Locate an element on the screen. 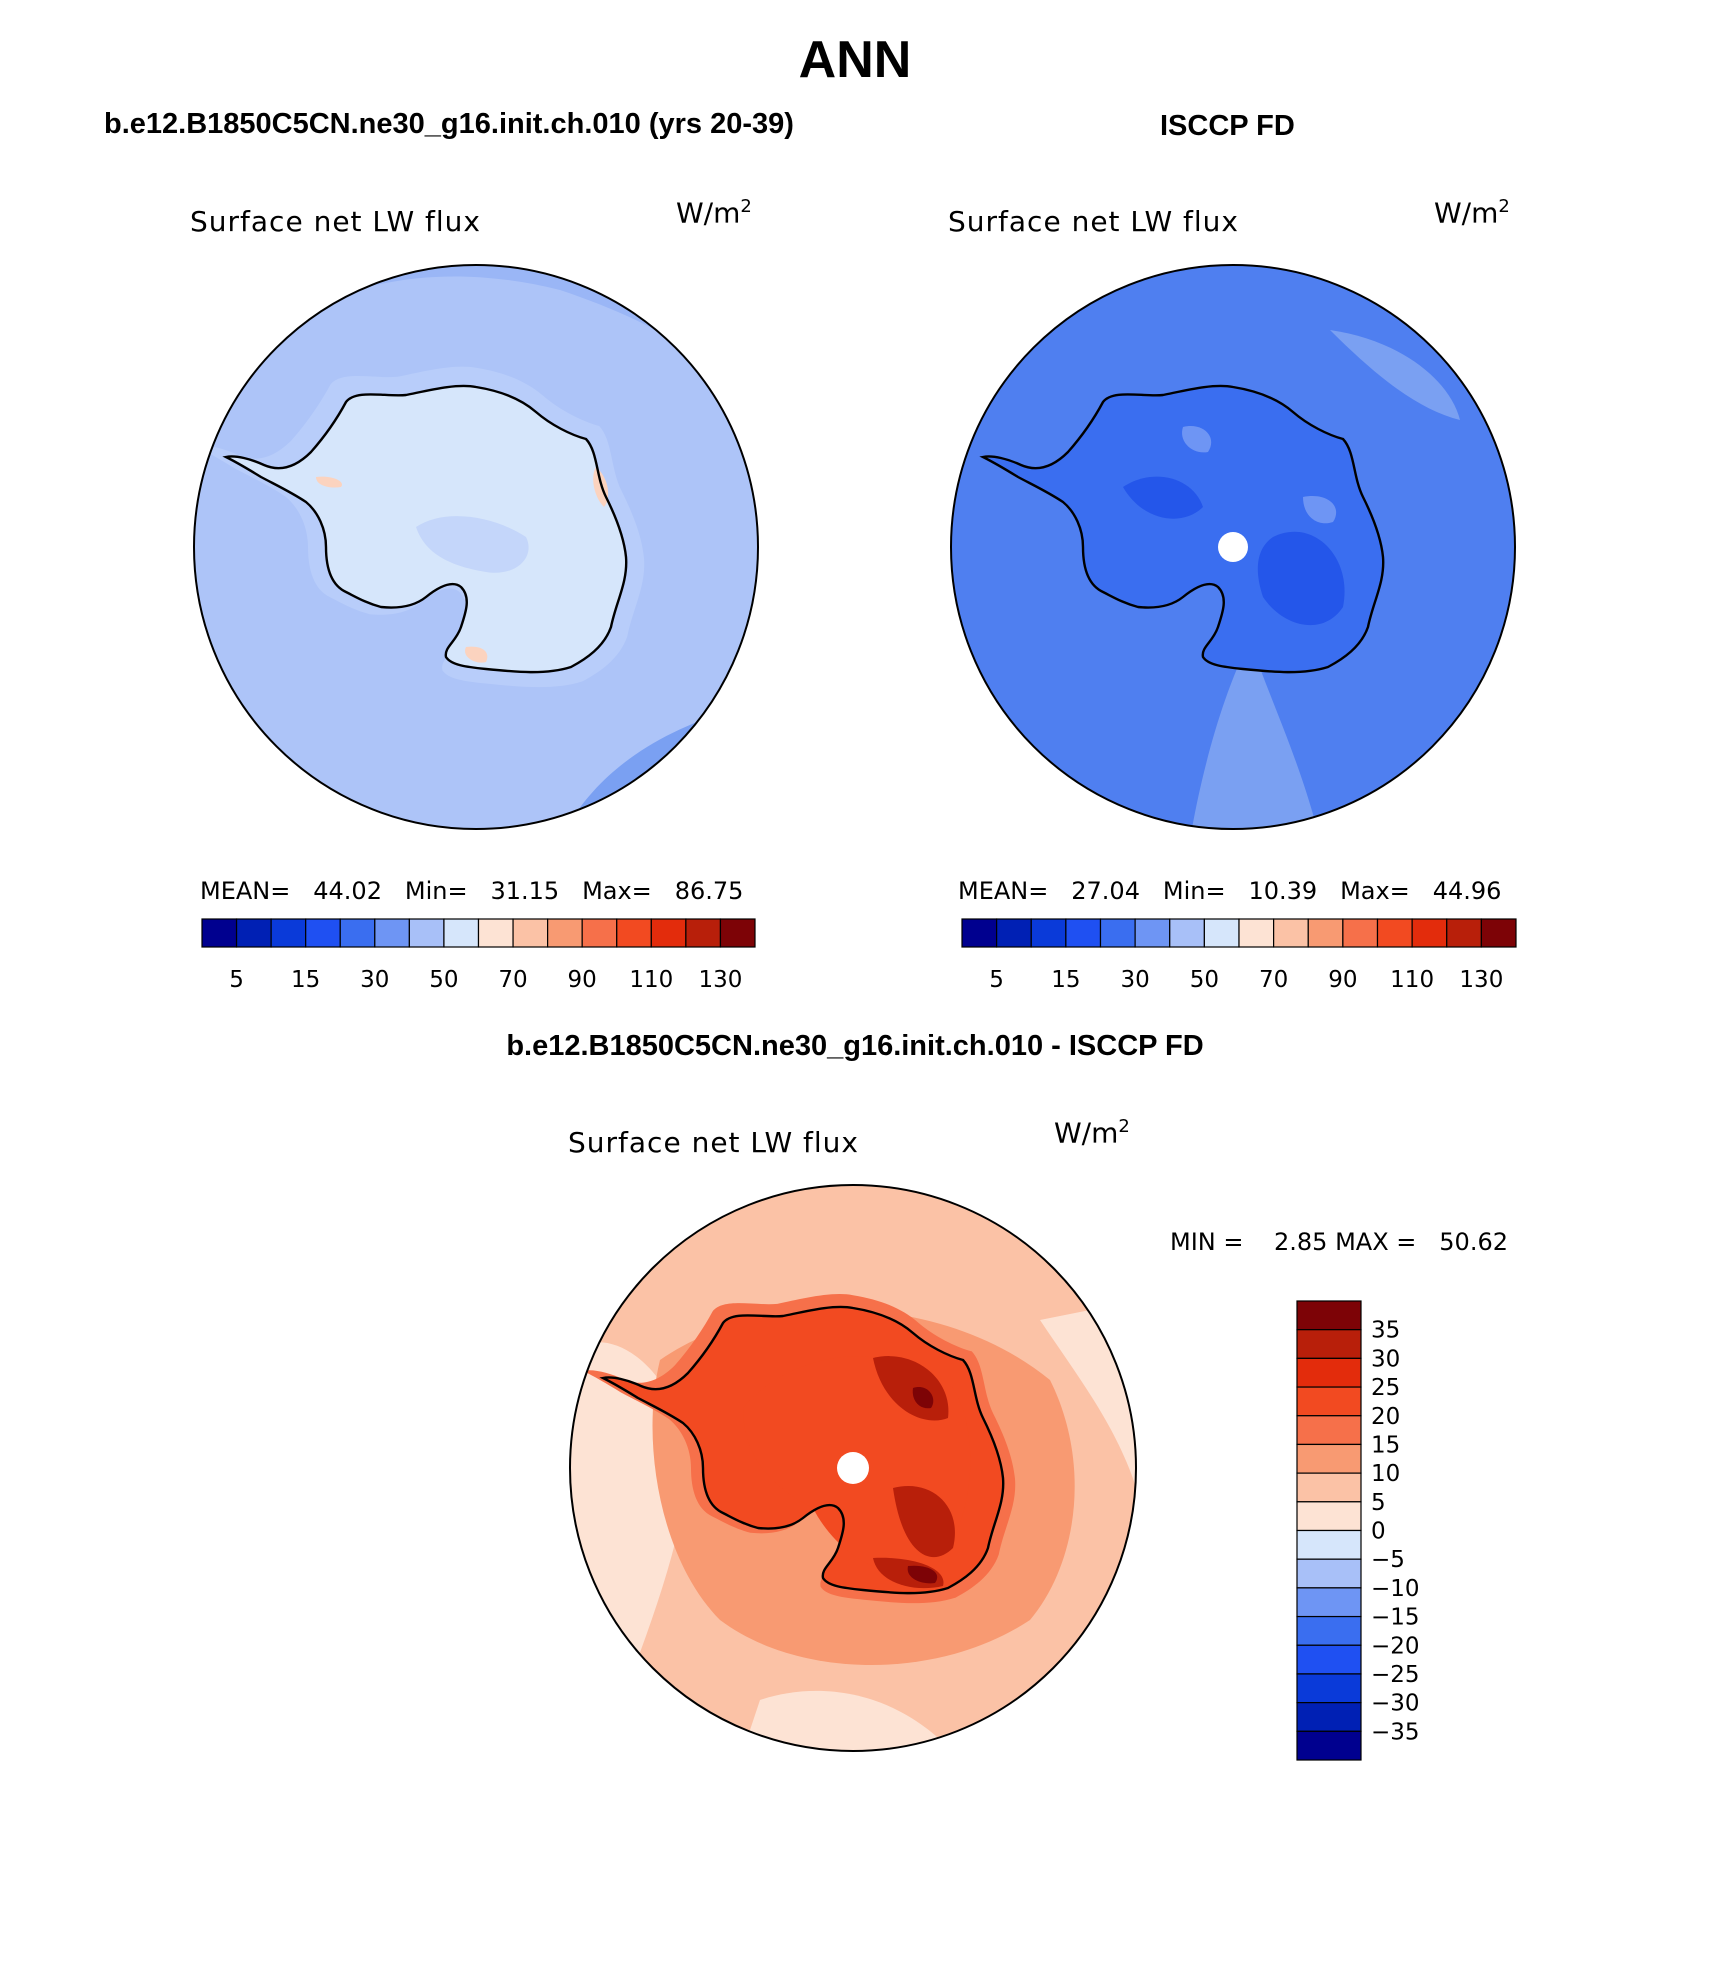  diff-map-field is located at coordinates (853, 1468).